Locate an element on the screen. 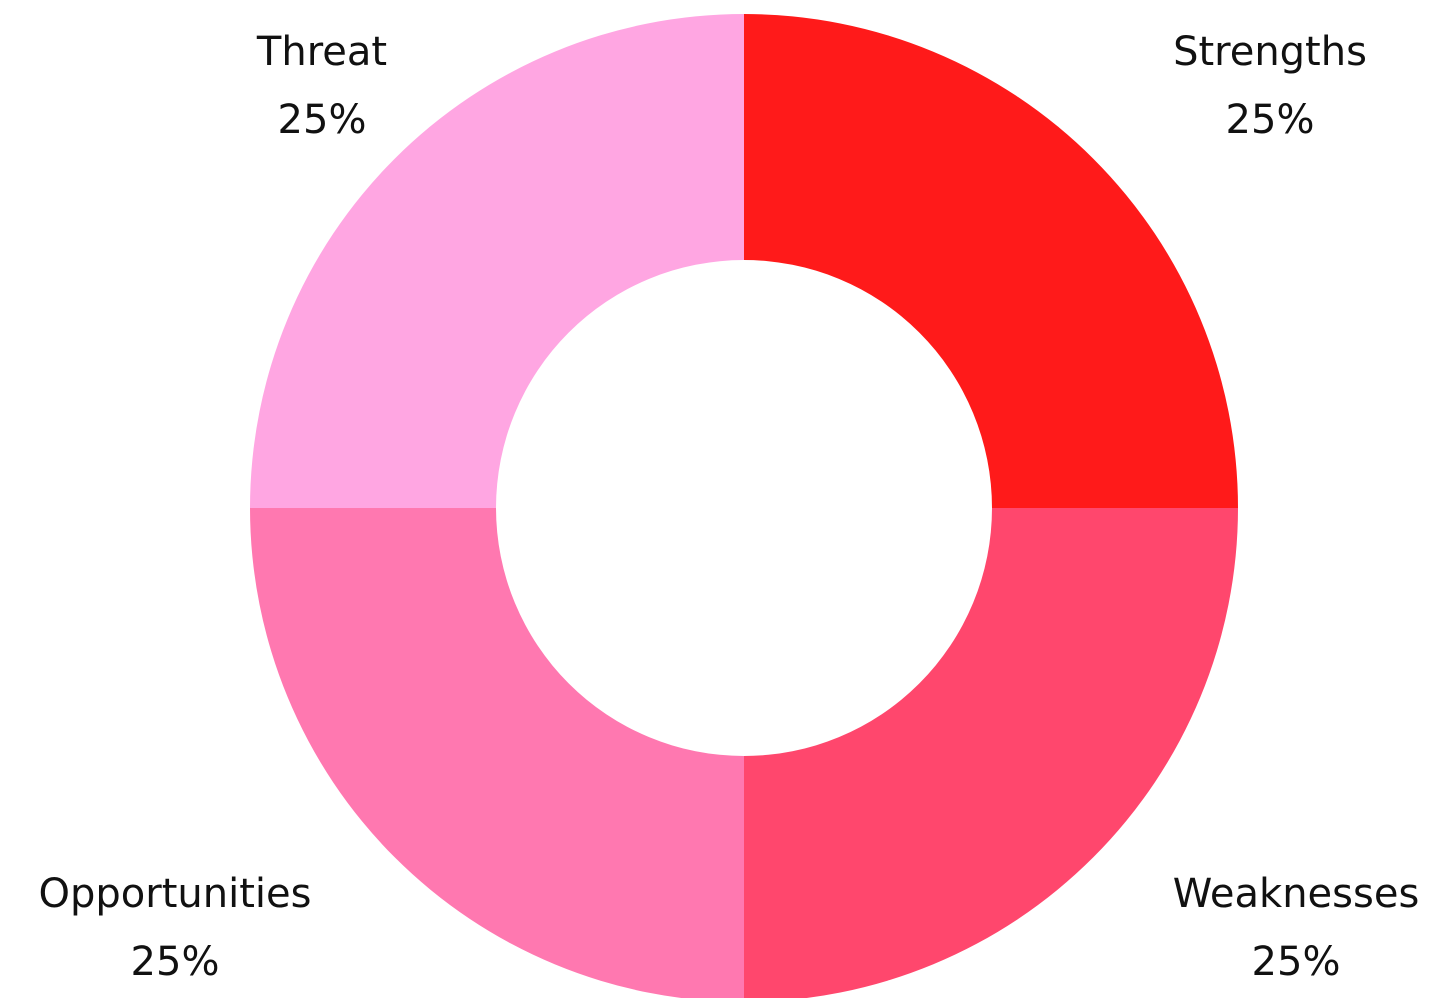 The height and width of the screenshot is (1002, 1444). slice-name-opportunities: Opportunities is located at coordinates (175, 894).